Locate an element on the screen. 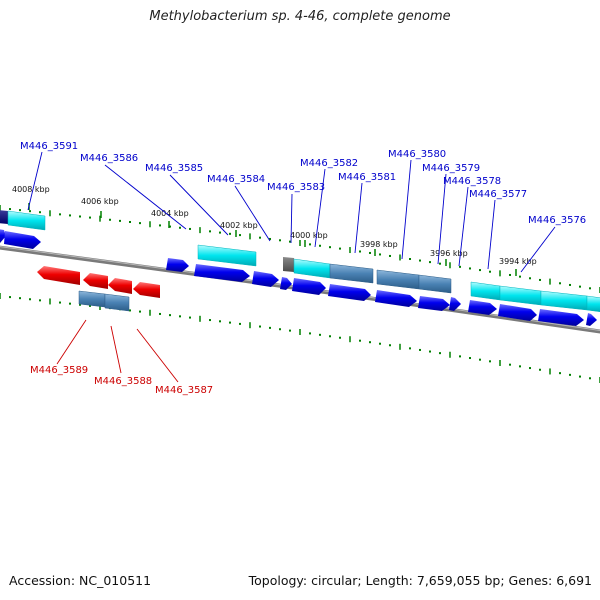  reverse-feature-track is located at coordinates (104, 301).